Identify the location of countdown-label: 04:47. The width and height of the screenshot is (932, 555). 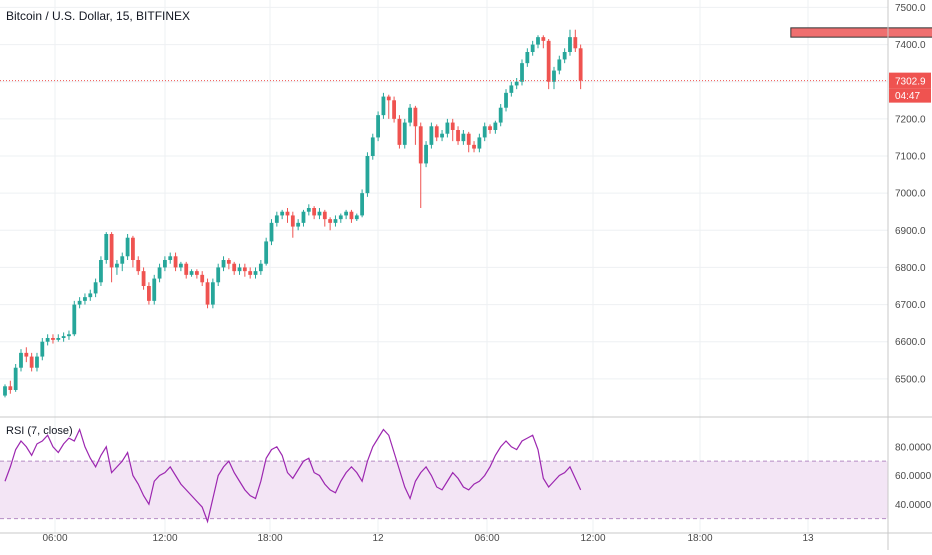
(907, 96).